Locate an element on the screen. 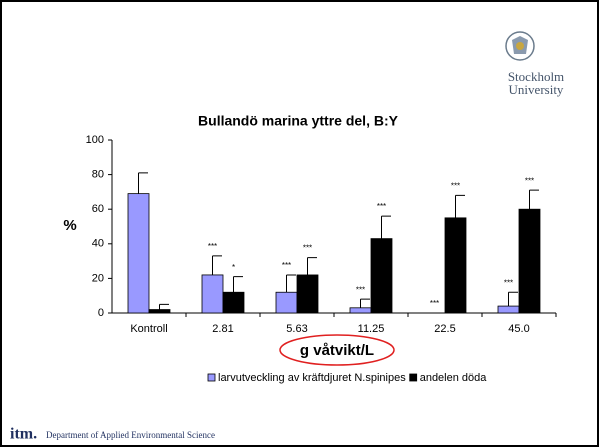 This screenshot has height=447, width=599. footer-brand: itm. is located at coordinates (23, 434).